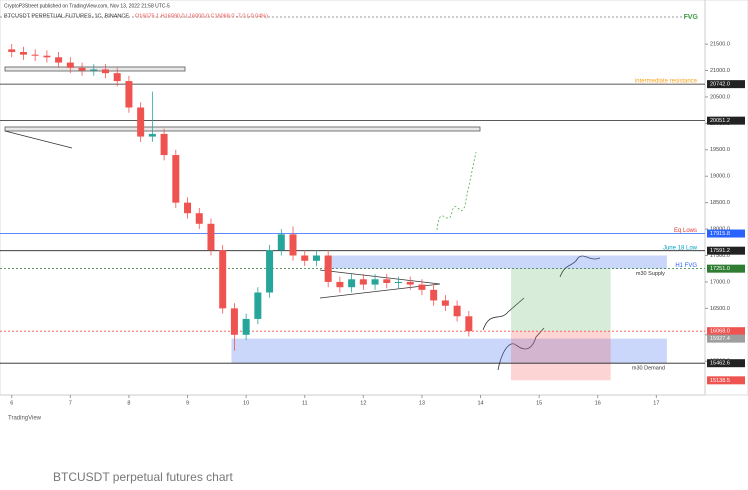  Describe the element at coordinates (720, 256) in the screenshot. I see `y-tick-label: 17500.0` at that location.